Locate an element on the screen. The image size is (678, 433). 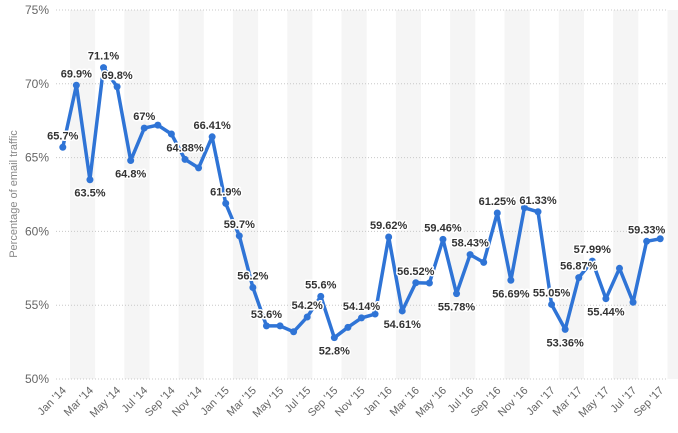
data-label: 59.46% is located at coordinates (443, 228).